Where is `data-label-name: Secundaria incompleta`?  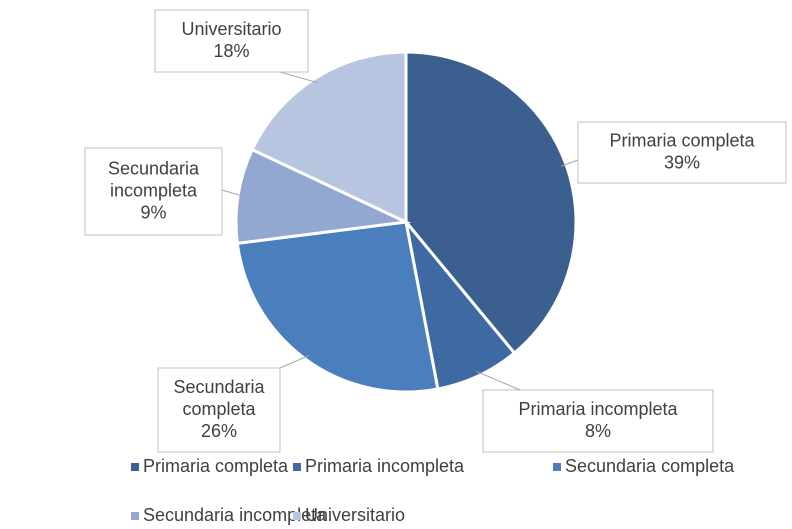 data-label-name: Secundaria incompleta is located at coordinates (154, 179).